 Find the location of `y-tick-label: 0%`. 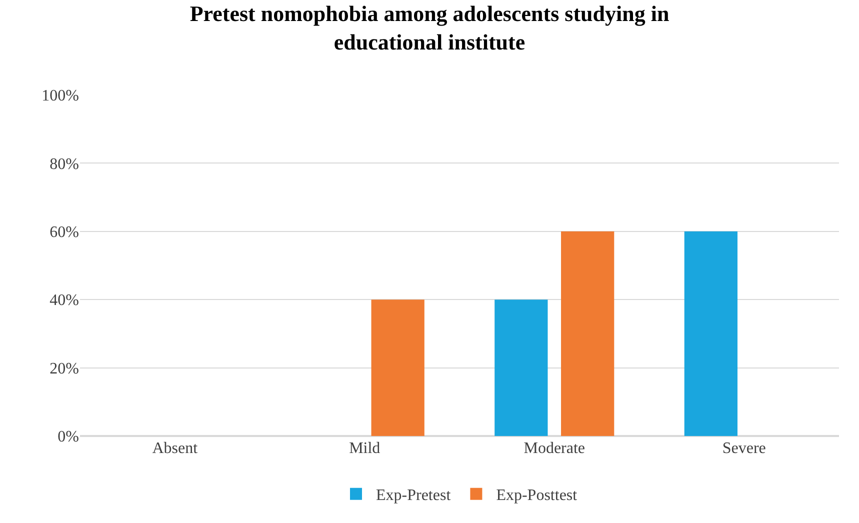

y-tick-label: 0% is located at coordinates (68, 437).